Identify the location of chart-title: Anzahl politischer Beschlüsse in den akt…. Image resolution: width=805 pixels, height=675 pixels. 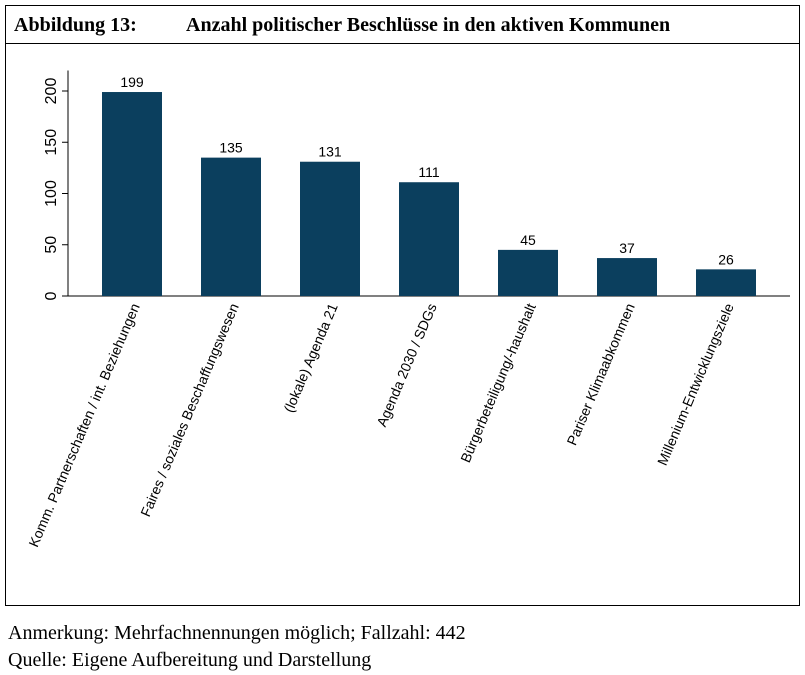
(428, 25).